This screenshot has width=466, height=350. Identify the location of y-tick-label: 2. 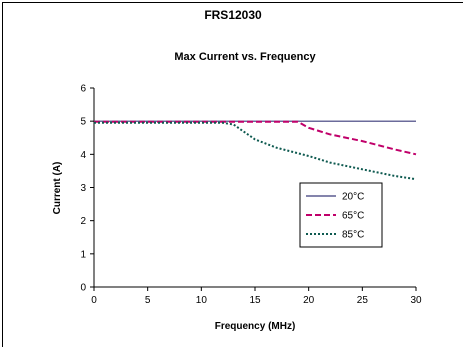
(83, 221).